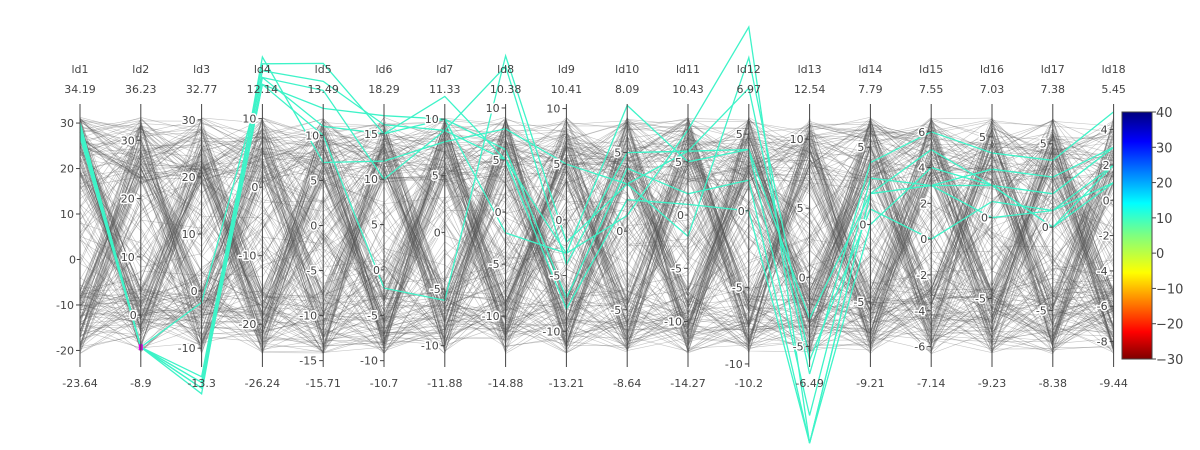  I want to click on colorbar: 40 30 20 10 0 −10 −20 −30, so click(1152, 237).